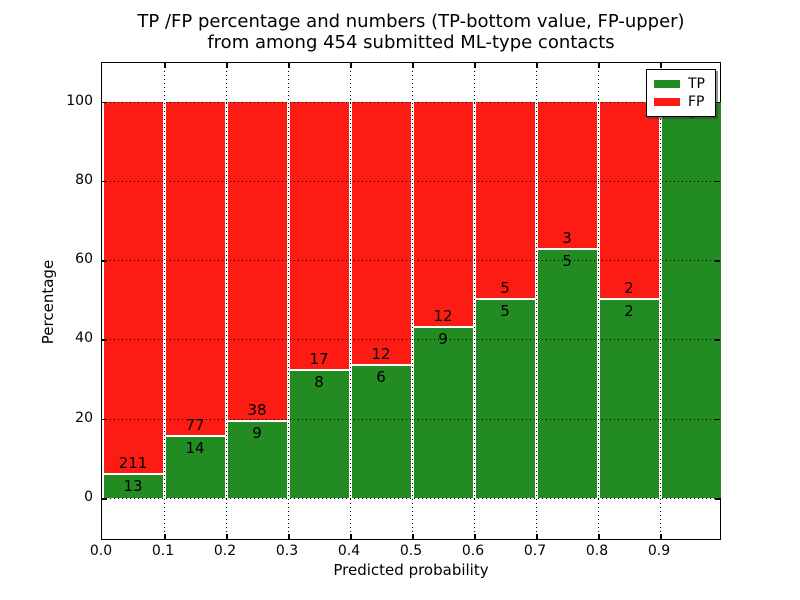  Describe the element at coordinates (88, 497) in the screenshot. I see `y-tick-label: 0` at that location.